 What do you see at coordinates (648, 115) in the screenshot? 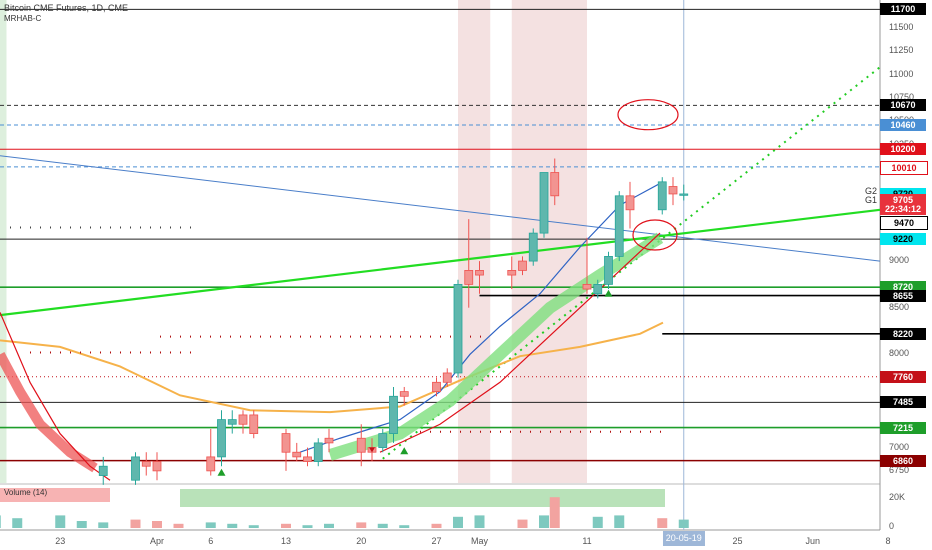
I see `annotation-circle-top` at bounding box center [648, 115].